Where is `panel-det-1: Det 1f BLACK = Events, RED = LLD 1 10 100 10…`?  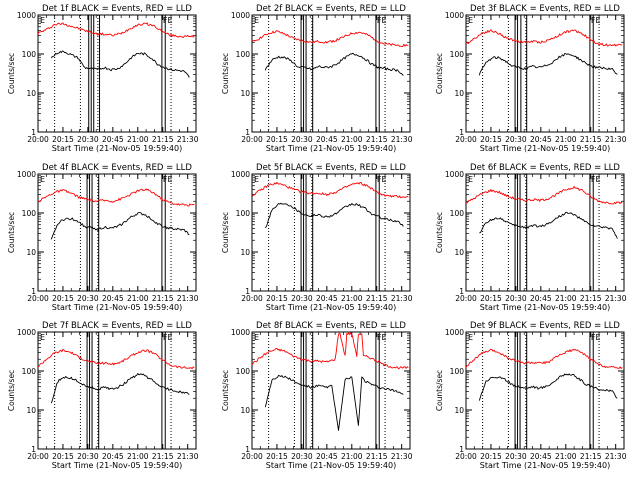
panel-det-1: Det 1f BLACK = Events, RED = LLD 1 10 100 10… is located at coordinates (103, 78).